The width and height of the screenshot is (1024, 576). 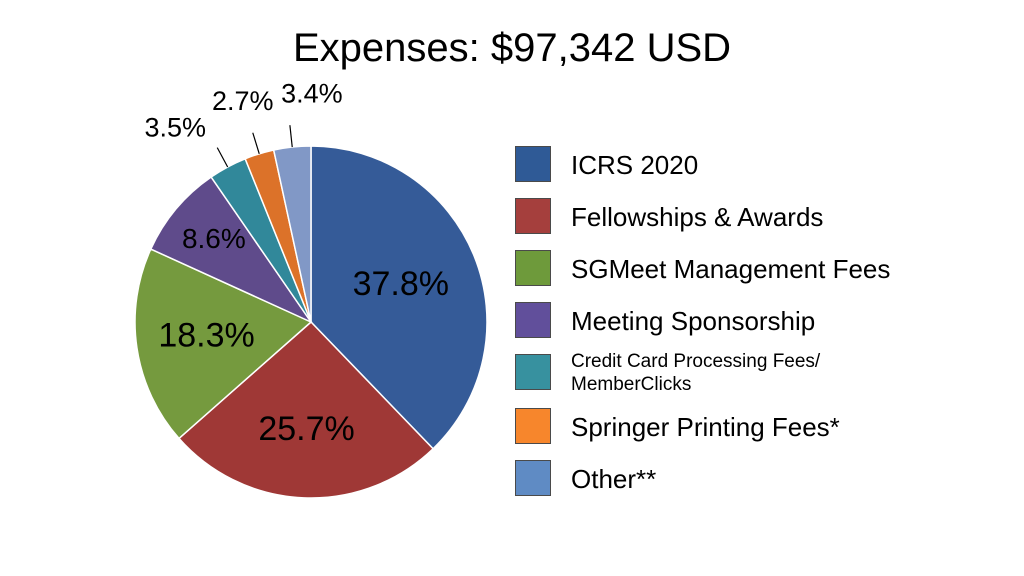 I want to click on legend-label: ICRS 2020, so click(x=635, y=165).